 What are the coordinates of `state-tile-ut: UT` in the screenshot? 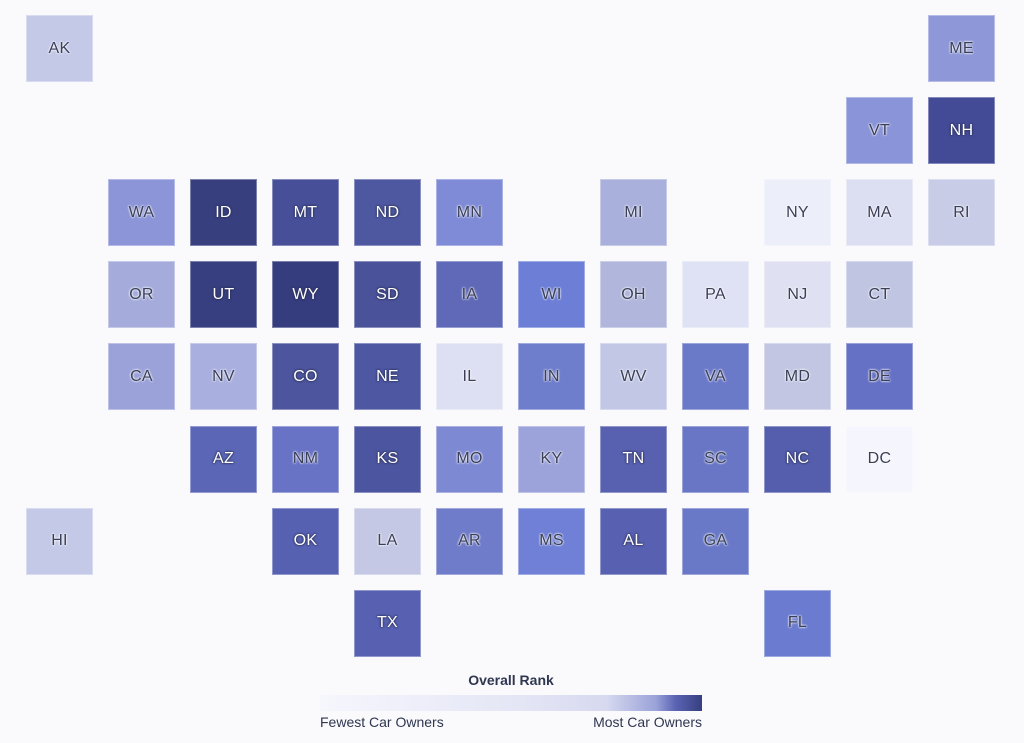 It's located at (223, 295).